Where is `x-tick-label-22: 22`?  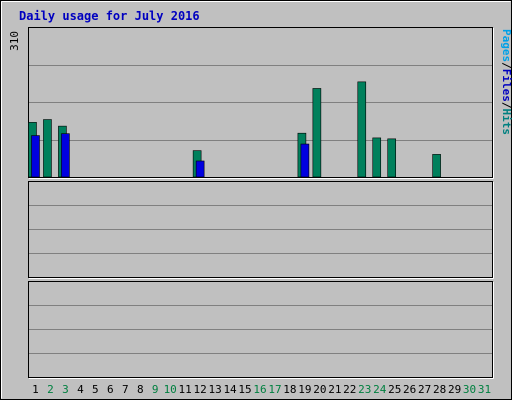
x-tick-label-22: 22 is located at coordinates (349, 389).